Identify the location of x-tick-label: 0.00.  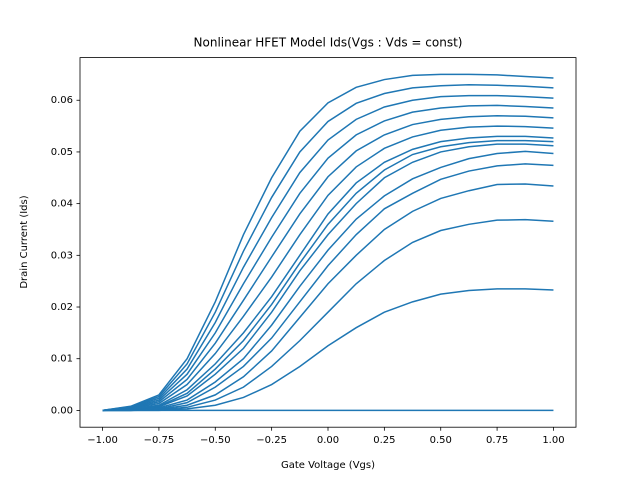
(328, 440).